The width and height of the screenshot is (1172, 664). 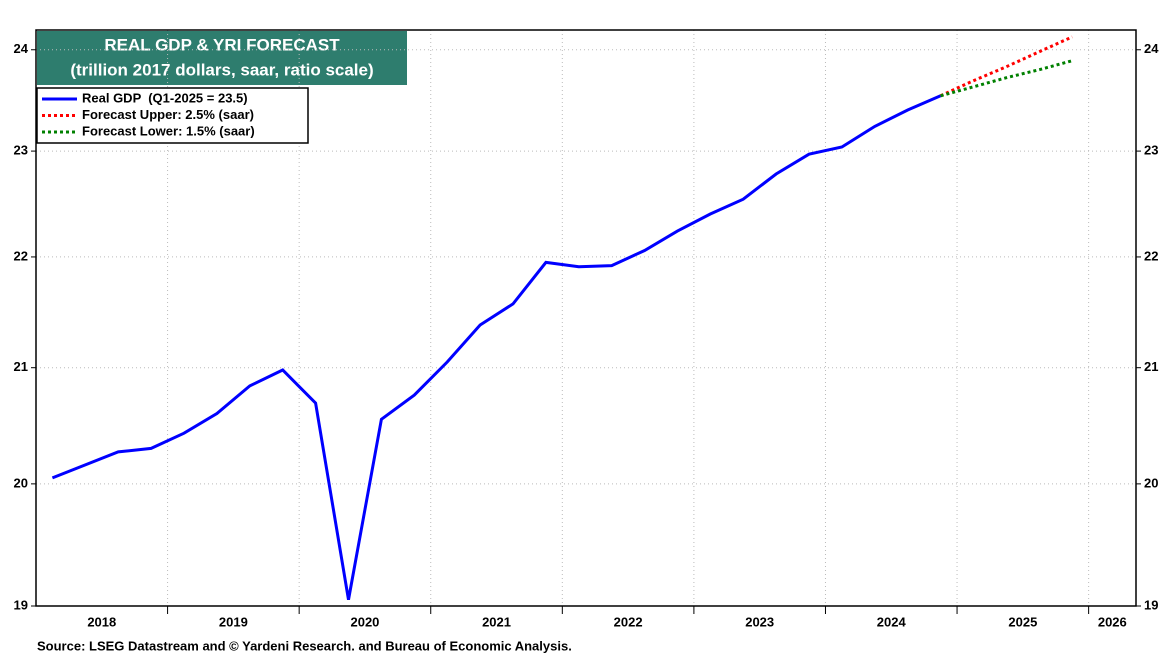 What do you see at coordinates (21, 366) in the screenshot?
I see `y-tick-label: 21` at bounding box center [21, 366].